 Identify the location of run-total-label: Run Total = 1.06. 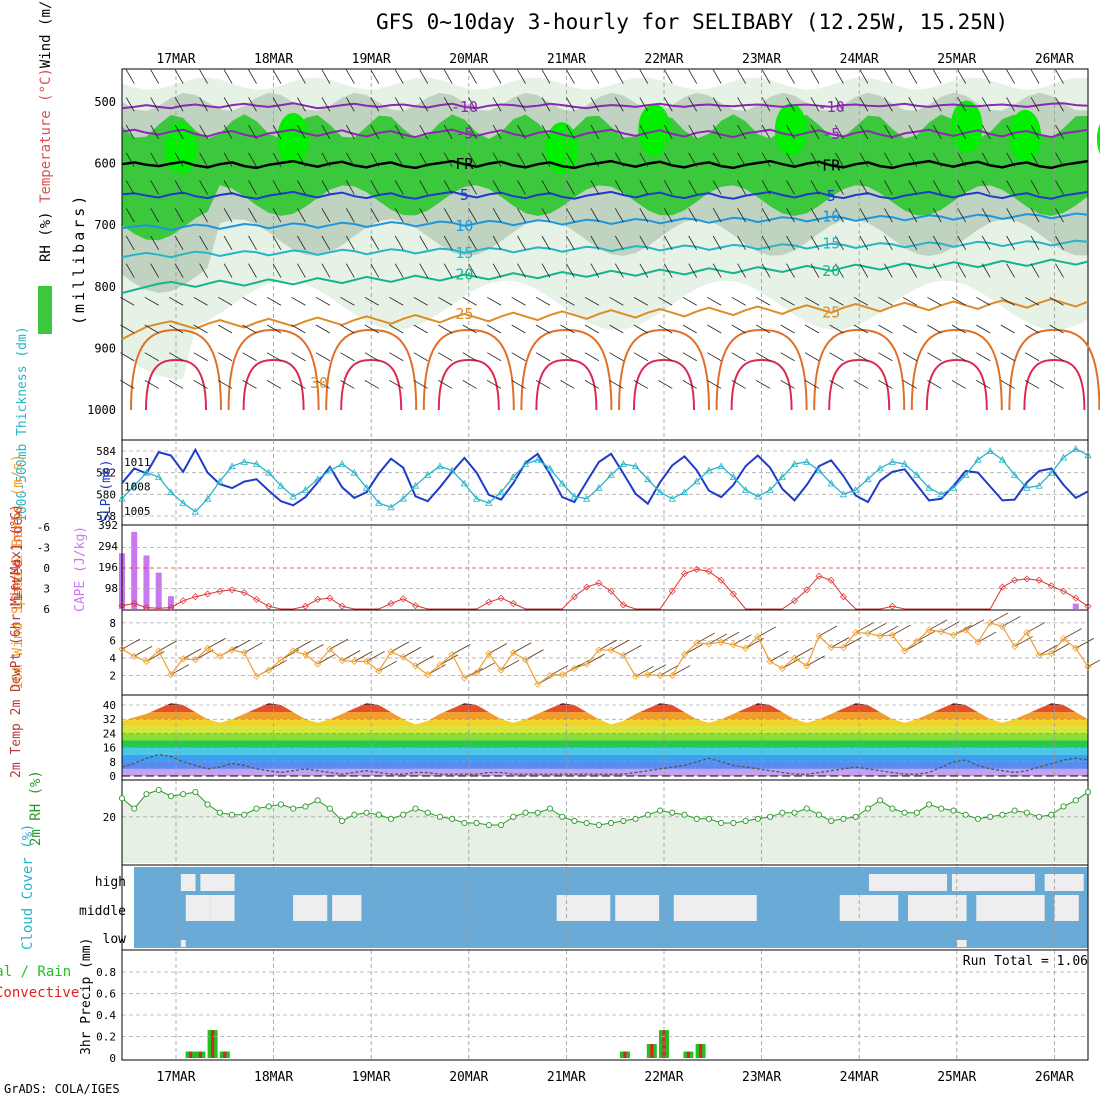
(1025, 961).